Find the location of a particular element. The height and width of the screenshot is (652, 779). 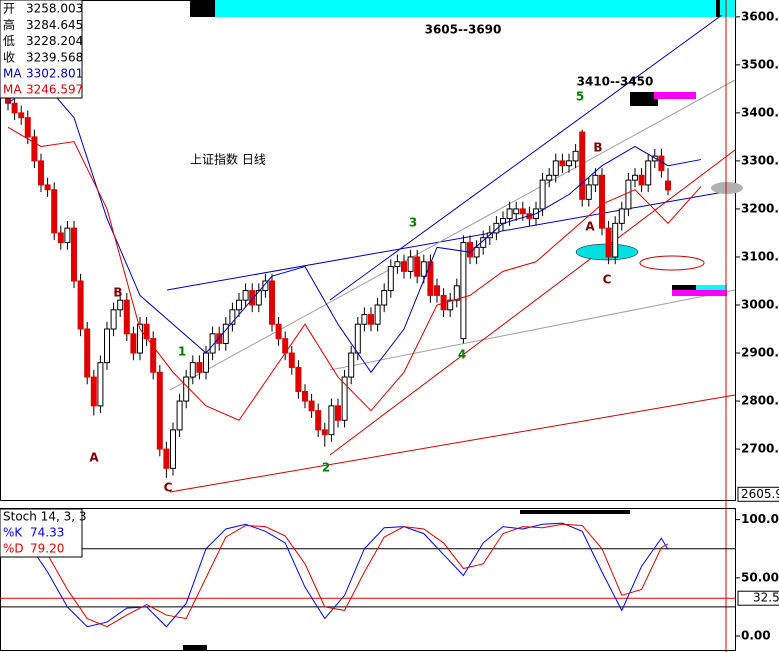

y-tick-label: 2800.0 is located at coordinates (760, 401).